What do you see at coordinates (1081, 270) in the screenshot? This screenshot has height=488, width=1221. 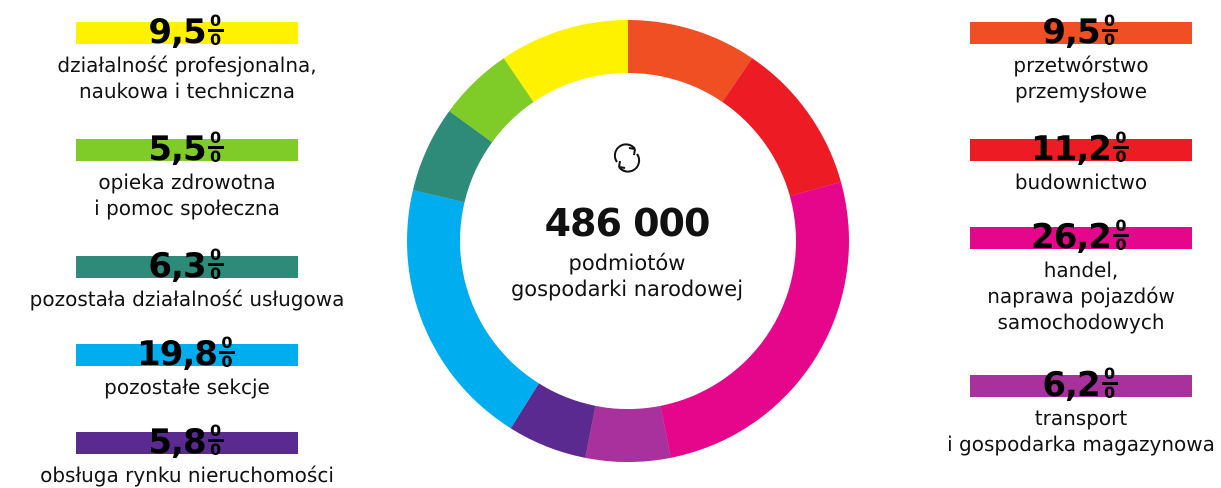 I see `legend-label-line: handel,` at bounding box center [1081, 270].